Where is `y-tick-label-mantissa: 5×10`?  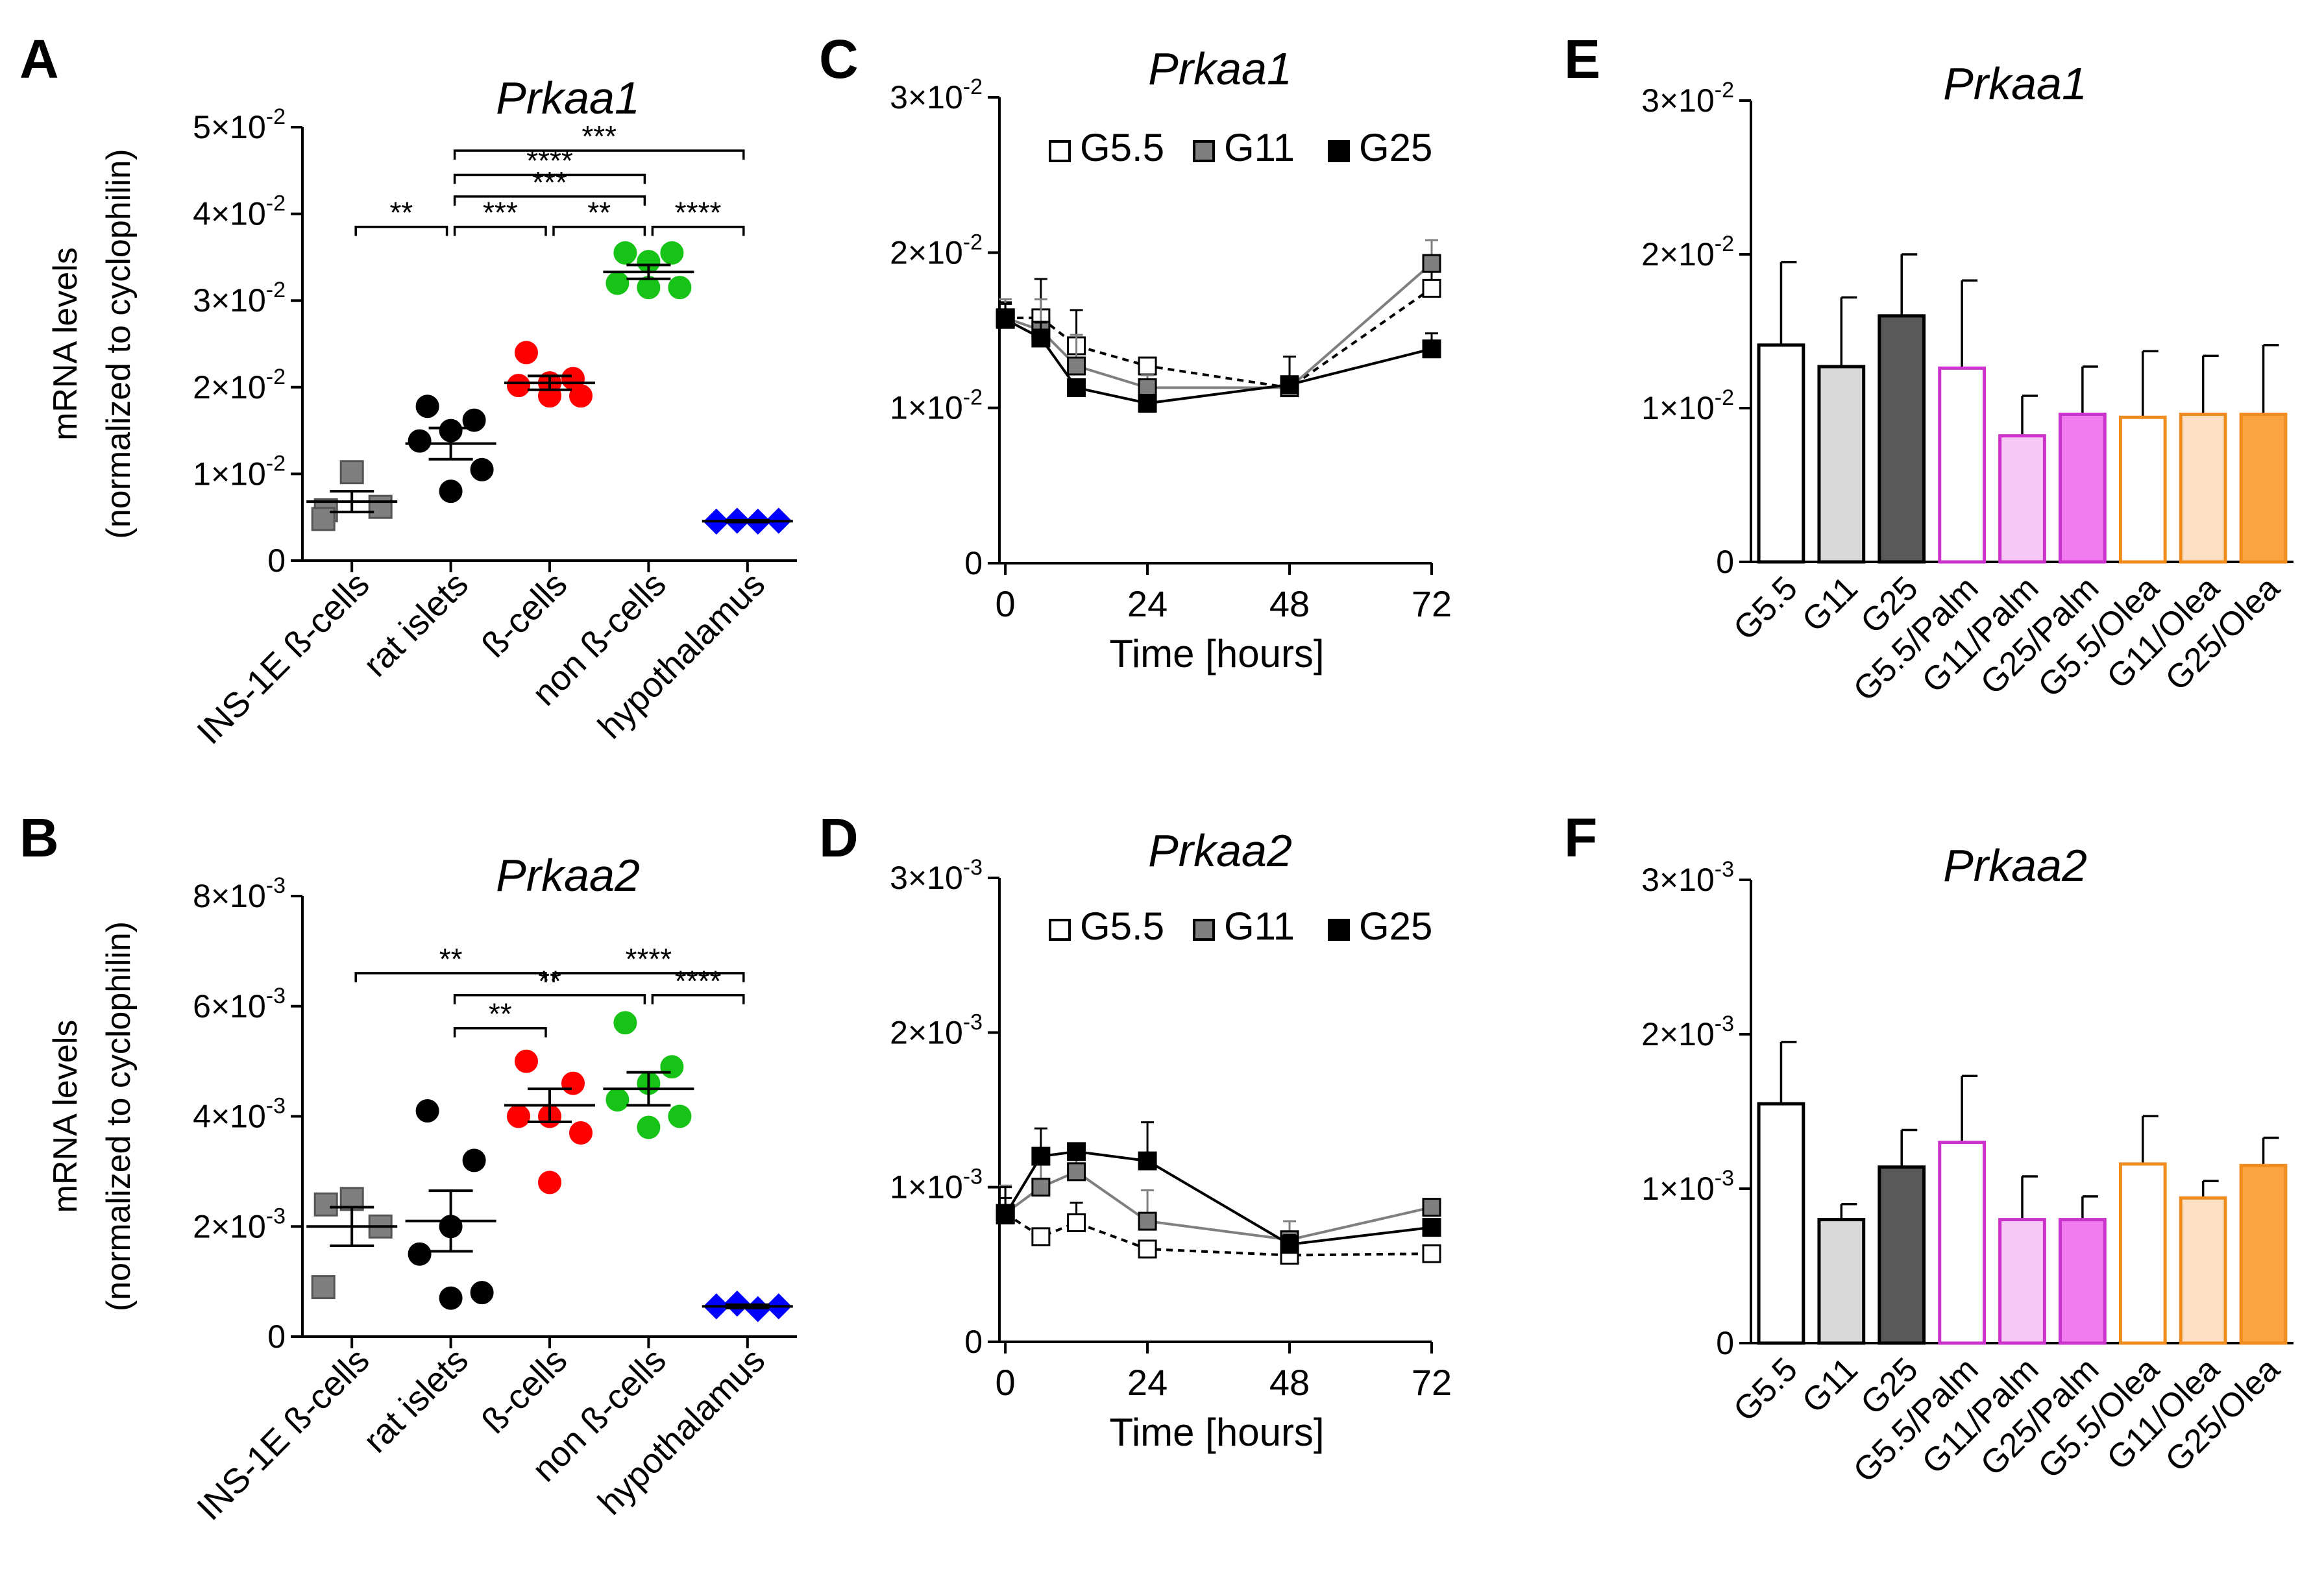
y-tick-label-mantissa: 5×10 is located at coordinates (229, 127).